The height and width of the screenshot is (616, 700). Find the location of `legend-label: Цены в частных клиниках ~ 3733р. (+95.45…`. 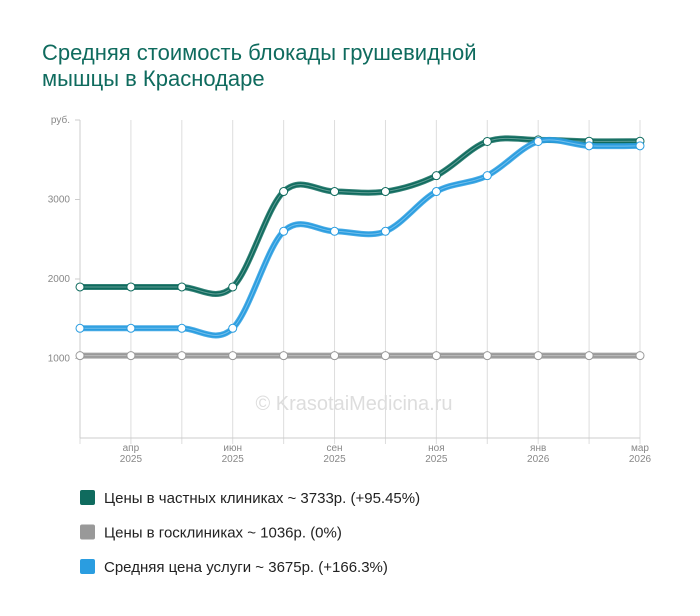

legend-label: Цены в частных клиниках ~ 3733р. (+95.45… is located at coordinates (262, 498).